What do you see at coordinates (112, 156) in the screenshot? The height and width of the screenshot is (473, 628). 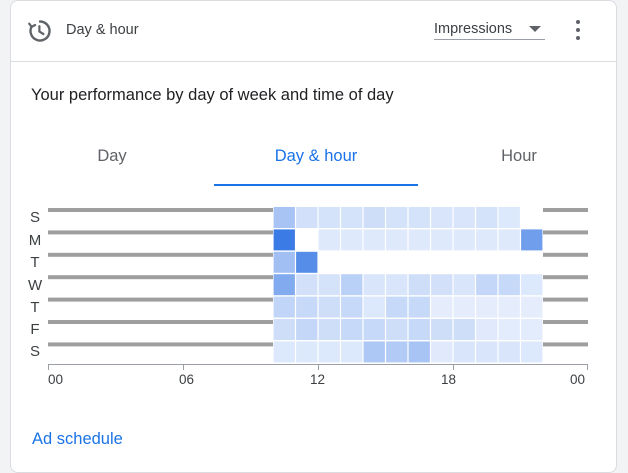 I see `tab-day: Day` at bounding box center [112, 156].